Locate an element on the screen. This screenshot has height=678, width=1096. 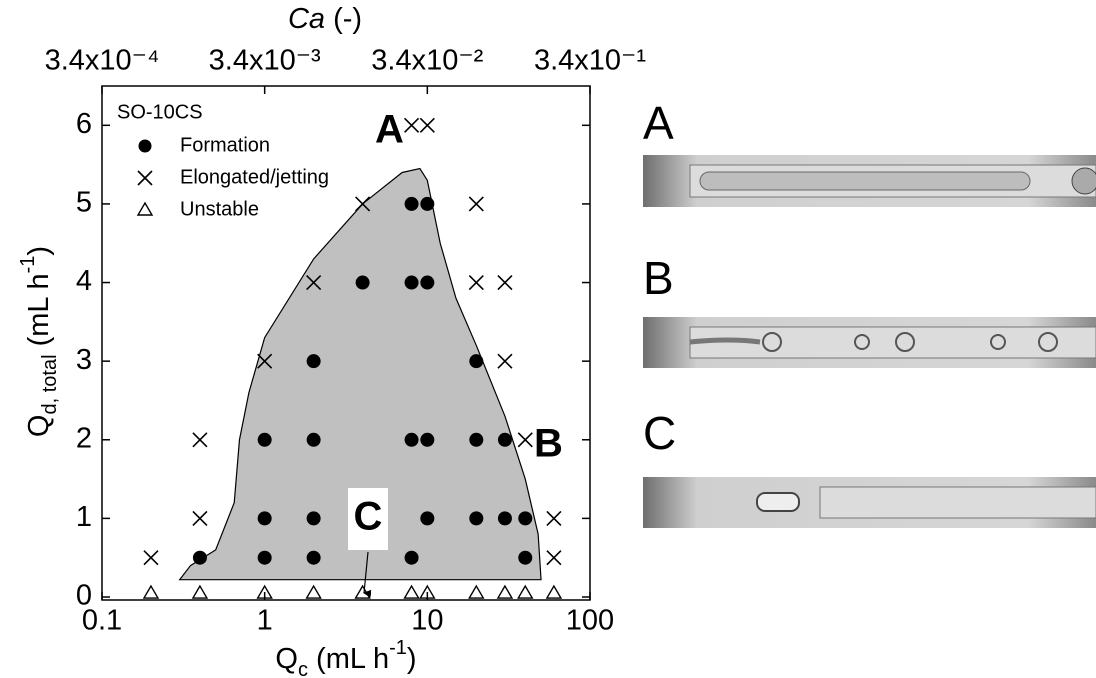
x2-axis-label: Ca (-) is located at coordinates (325, 19).